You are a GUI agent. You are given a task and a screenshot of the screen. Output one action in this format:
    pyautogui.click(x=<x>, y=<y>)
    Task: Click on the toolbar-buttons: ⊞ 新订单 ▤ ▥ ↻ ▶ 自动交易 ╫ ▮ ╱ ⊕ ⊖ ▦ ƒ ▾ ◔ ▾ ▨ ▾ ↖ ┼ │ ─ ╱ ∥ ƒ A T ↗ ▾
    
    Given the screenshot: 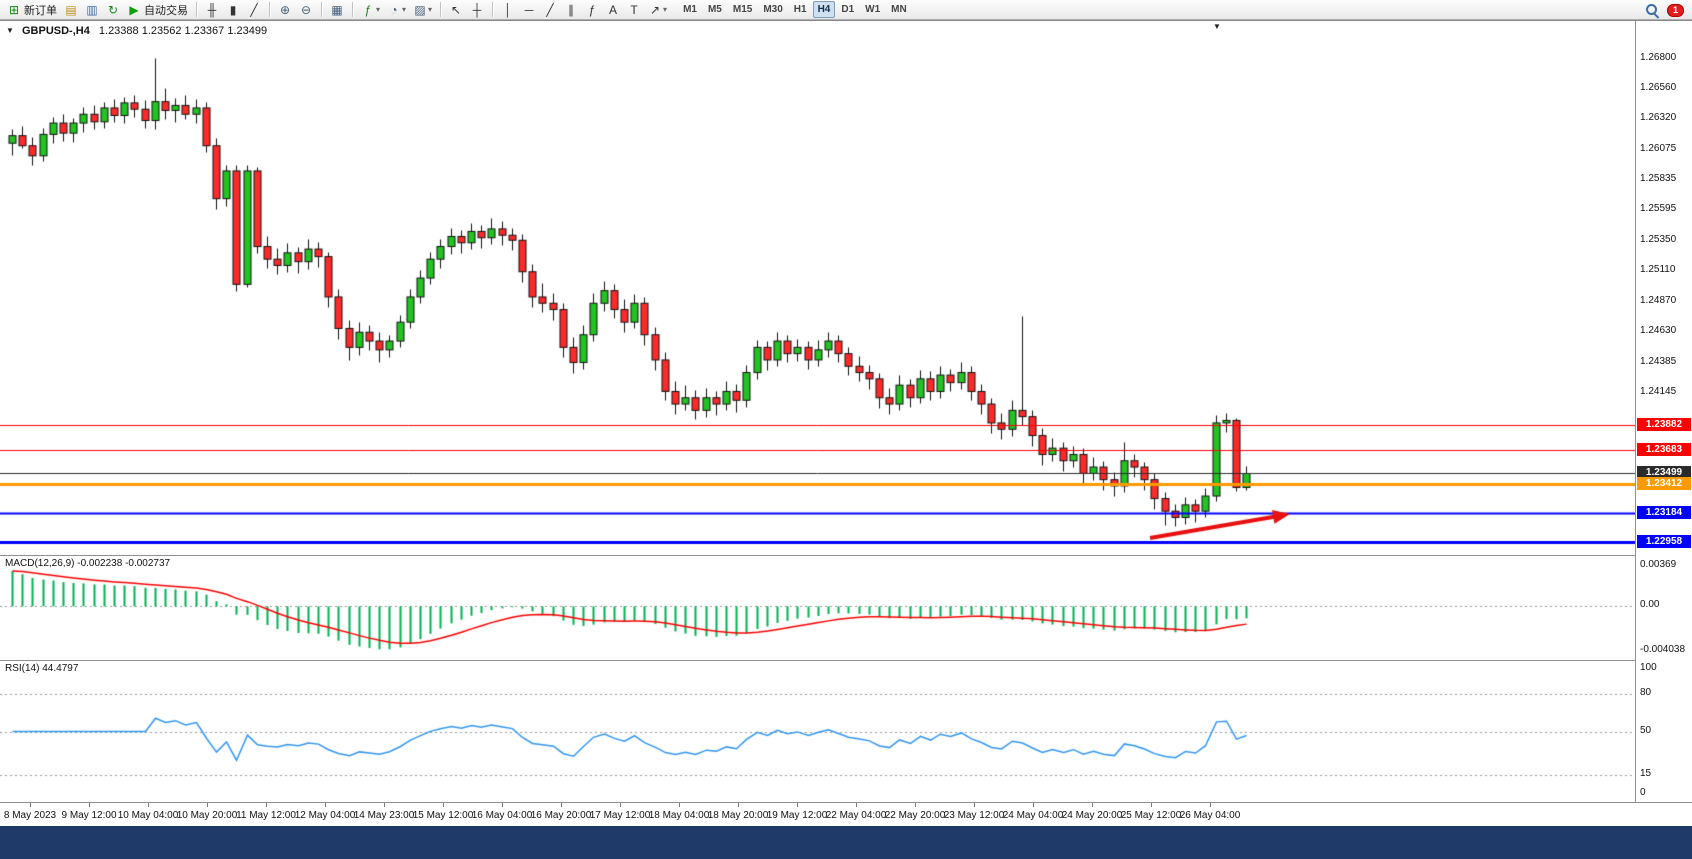 What is the action you would take?
    pyautogui.click(x=337, y=10)
    